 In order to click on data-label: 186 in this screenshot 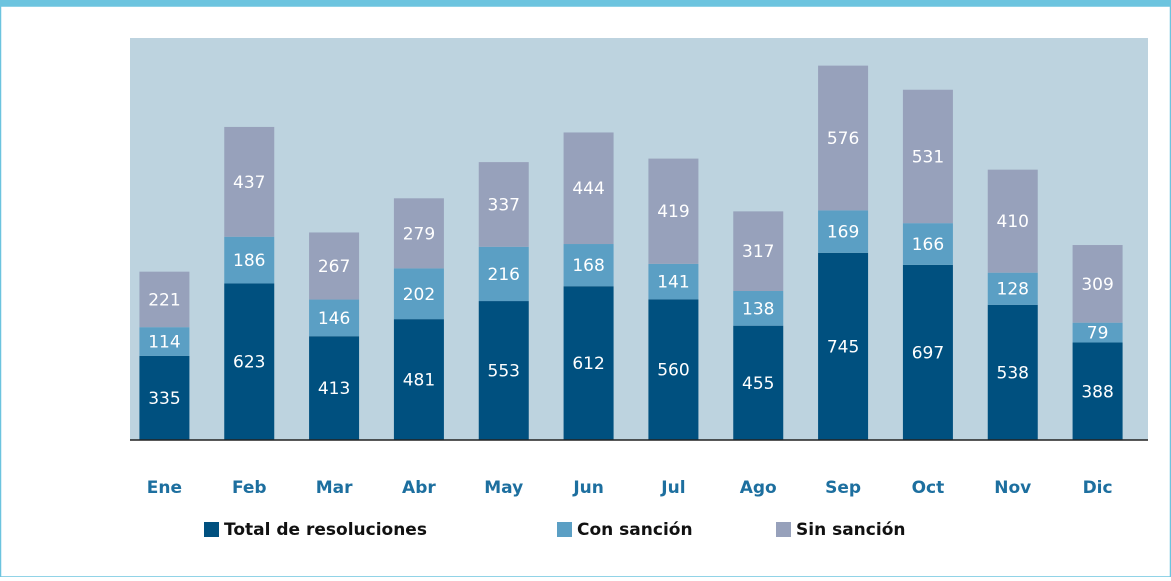, I will do `click(249, 261)`.